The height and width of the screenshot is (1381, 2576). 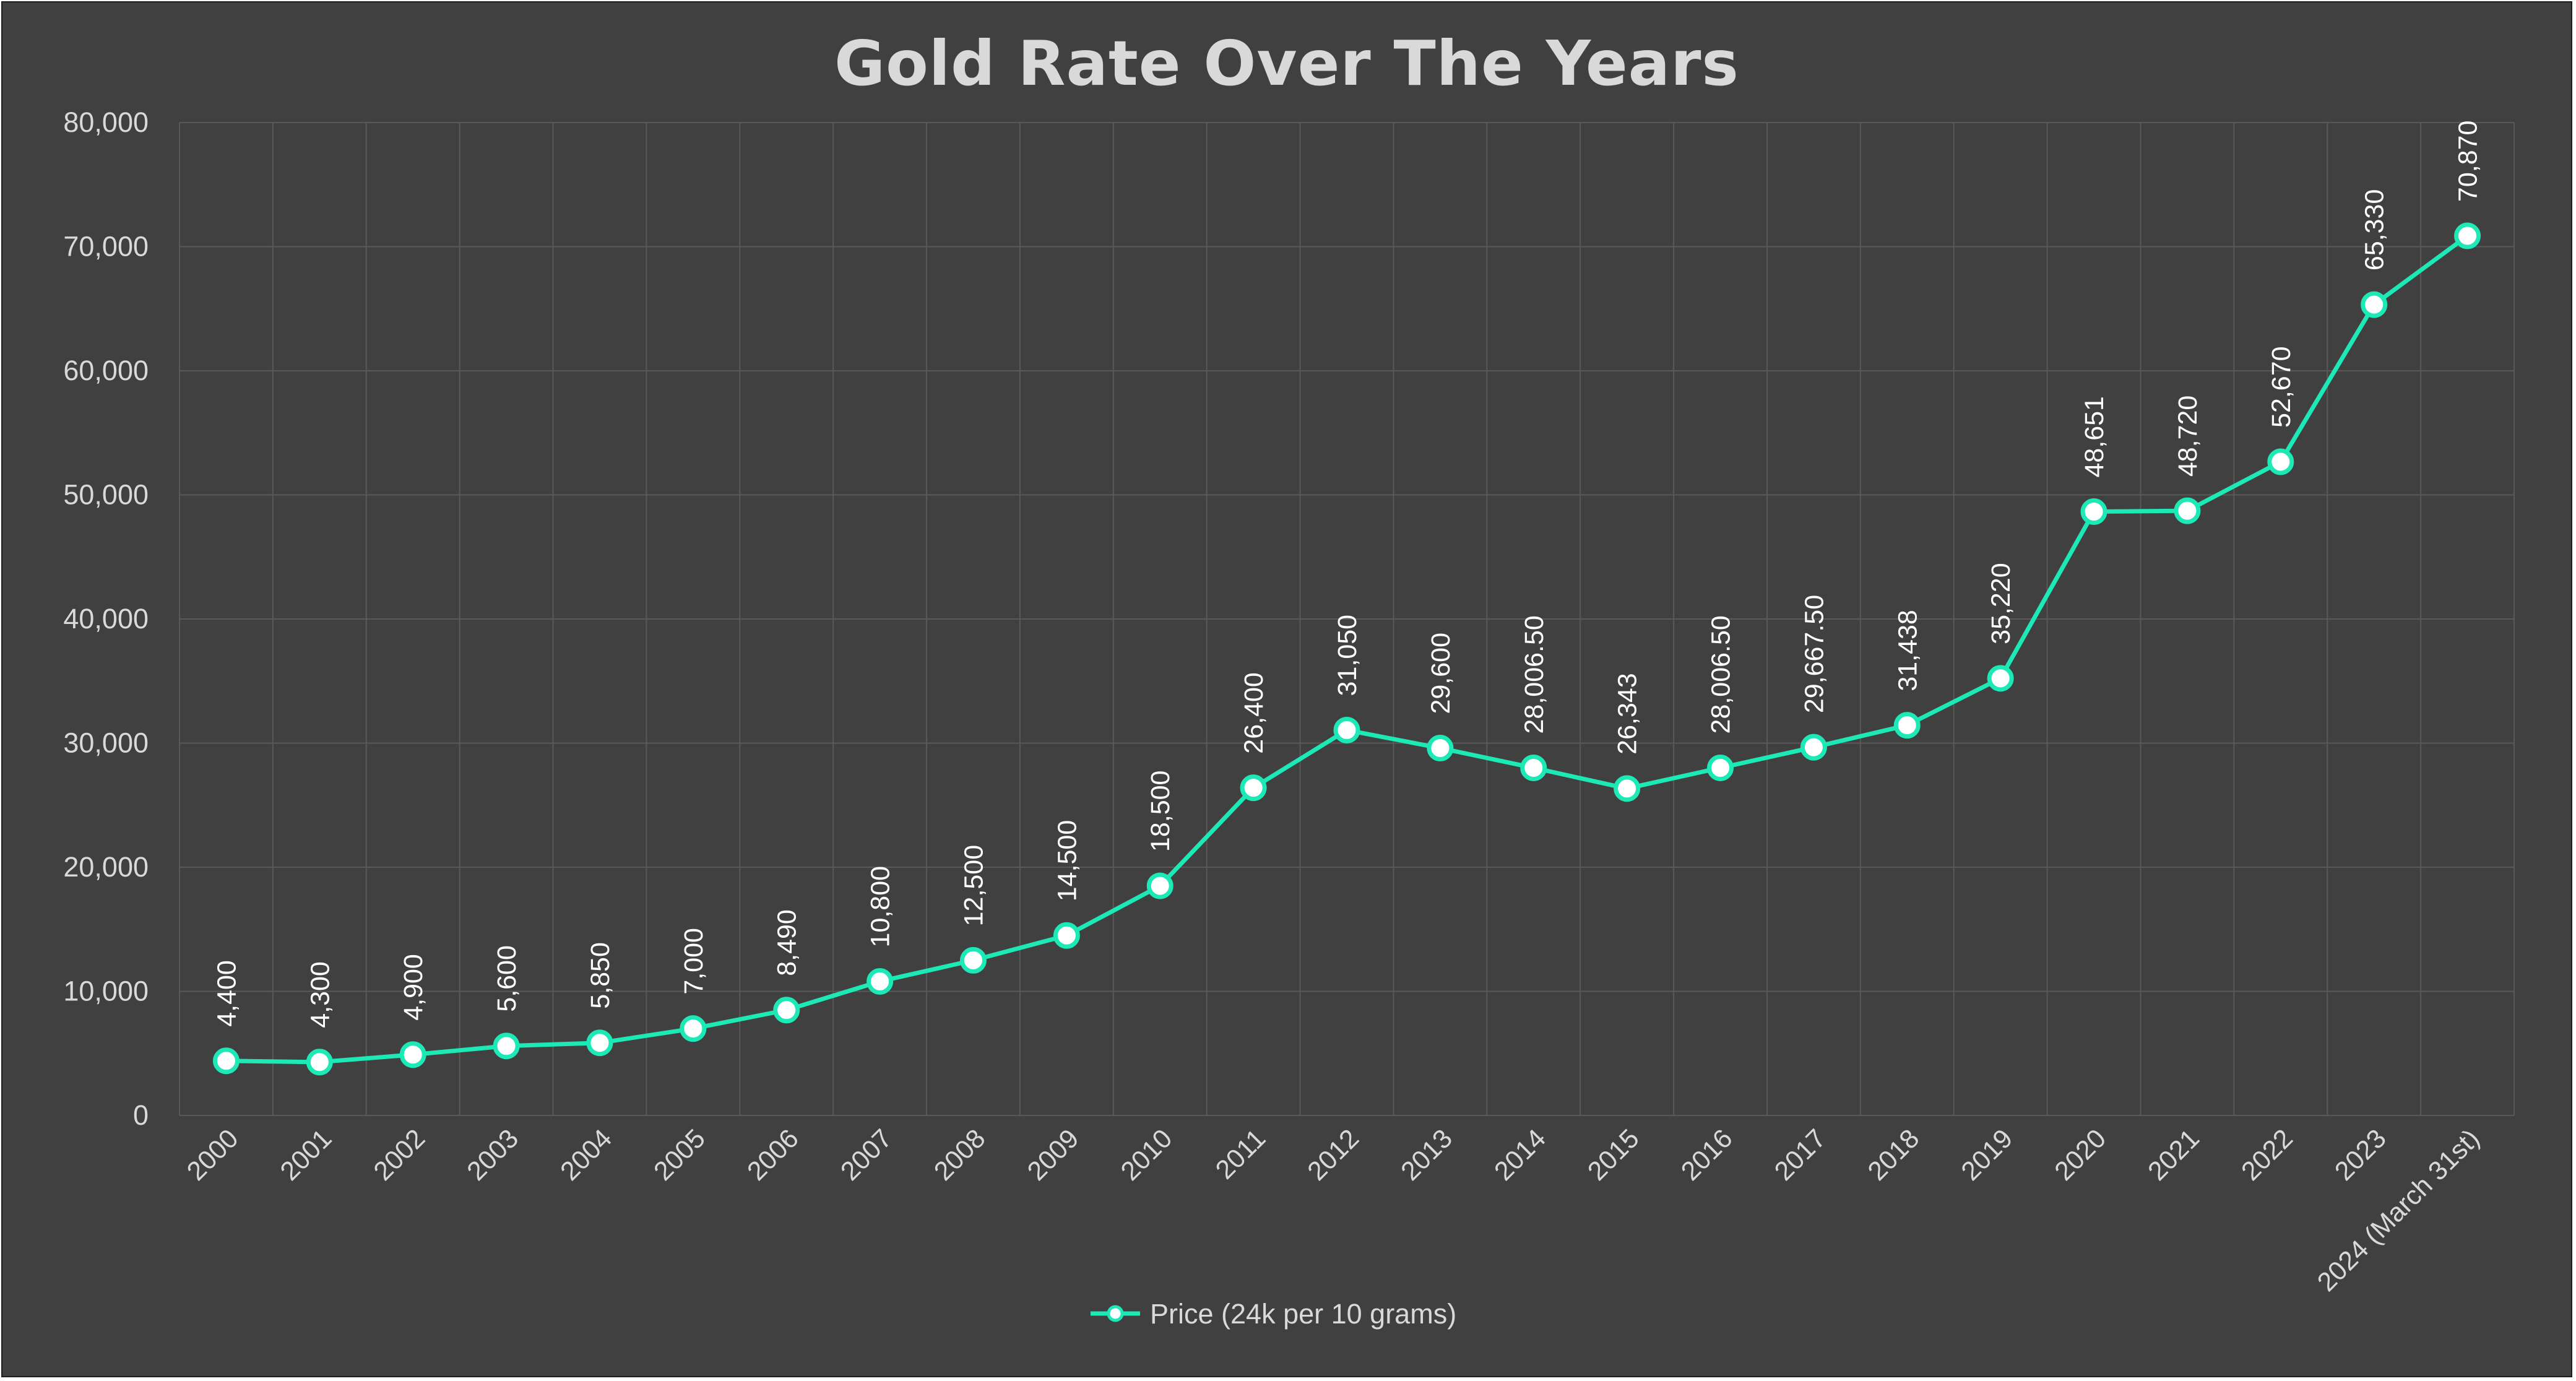 What do you see at coordinates (1987, 1155) in the screenshot?
I see `x-tick-label: 2019` at bounding box center [1987, 1155].